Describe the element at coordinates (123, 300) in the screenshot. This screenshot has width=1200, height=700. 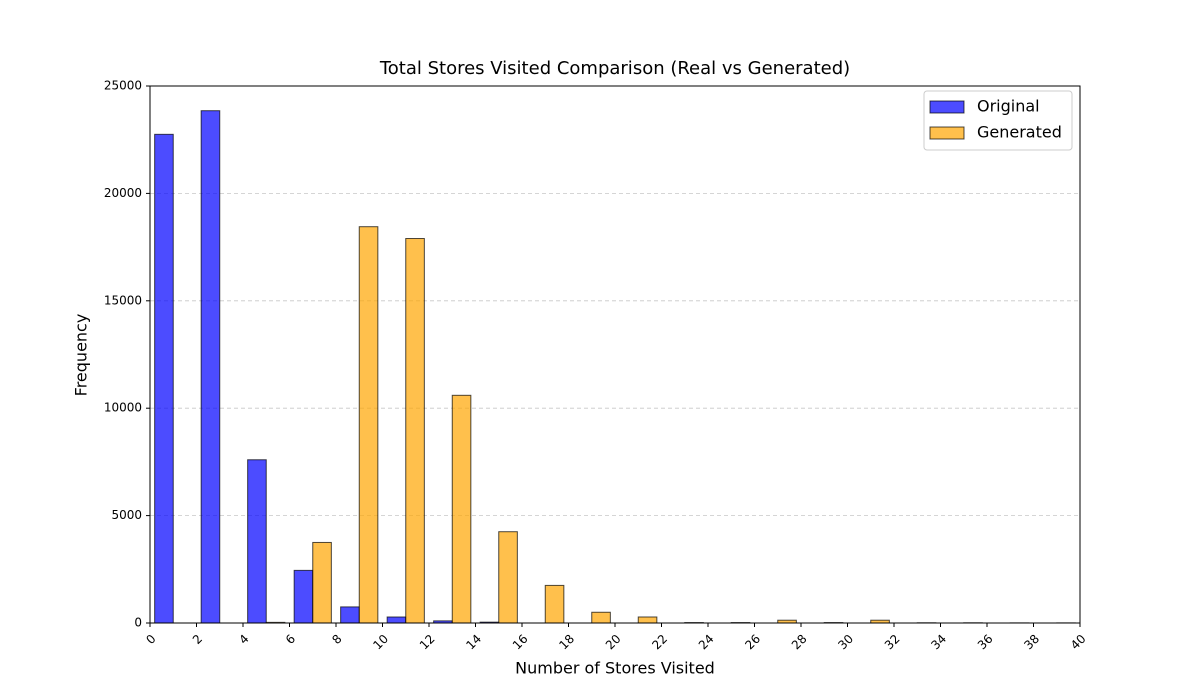
I see `y-tick-label: 15000` at that location.